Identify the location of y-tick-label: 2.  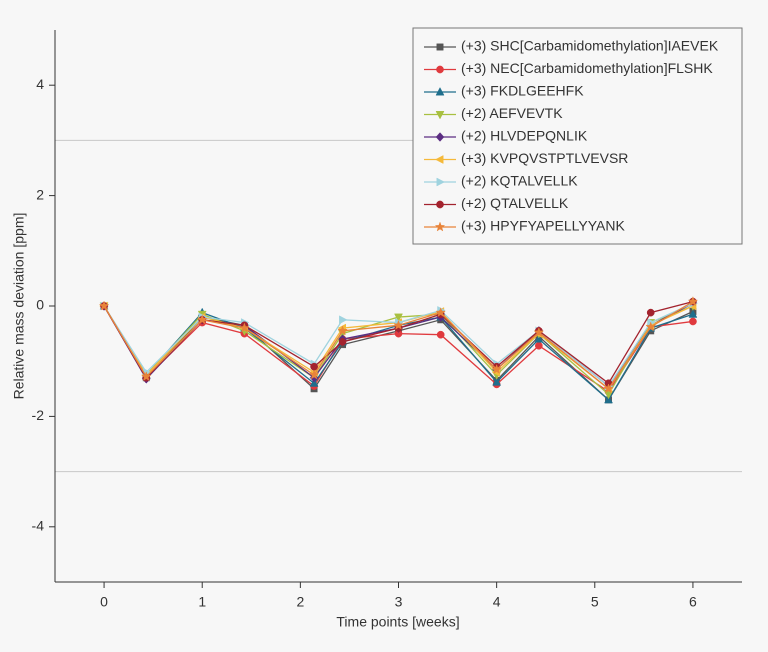
(40, 194).